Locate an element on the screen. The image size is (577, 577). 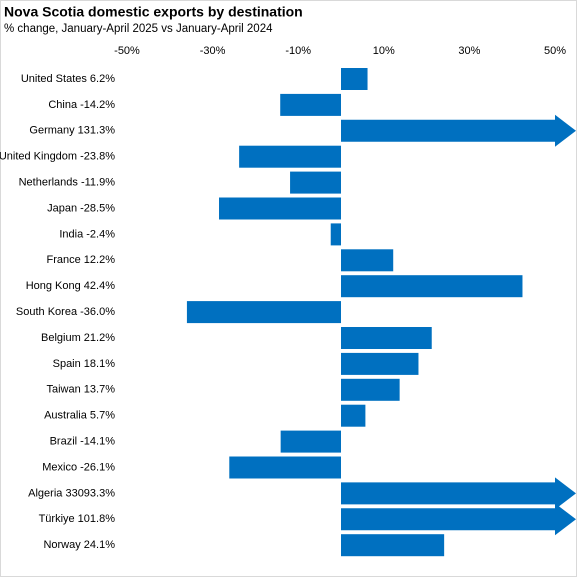
y-tick-label: Japan -28.5% is located at coordinates (81, 208).